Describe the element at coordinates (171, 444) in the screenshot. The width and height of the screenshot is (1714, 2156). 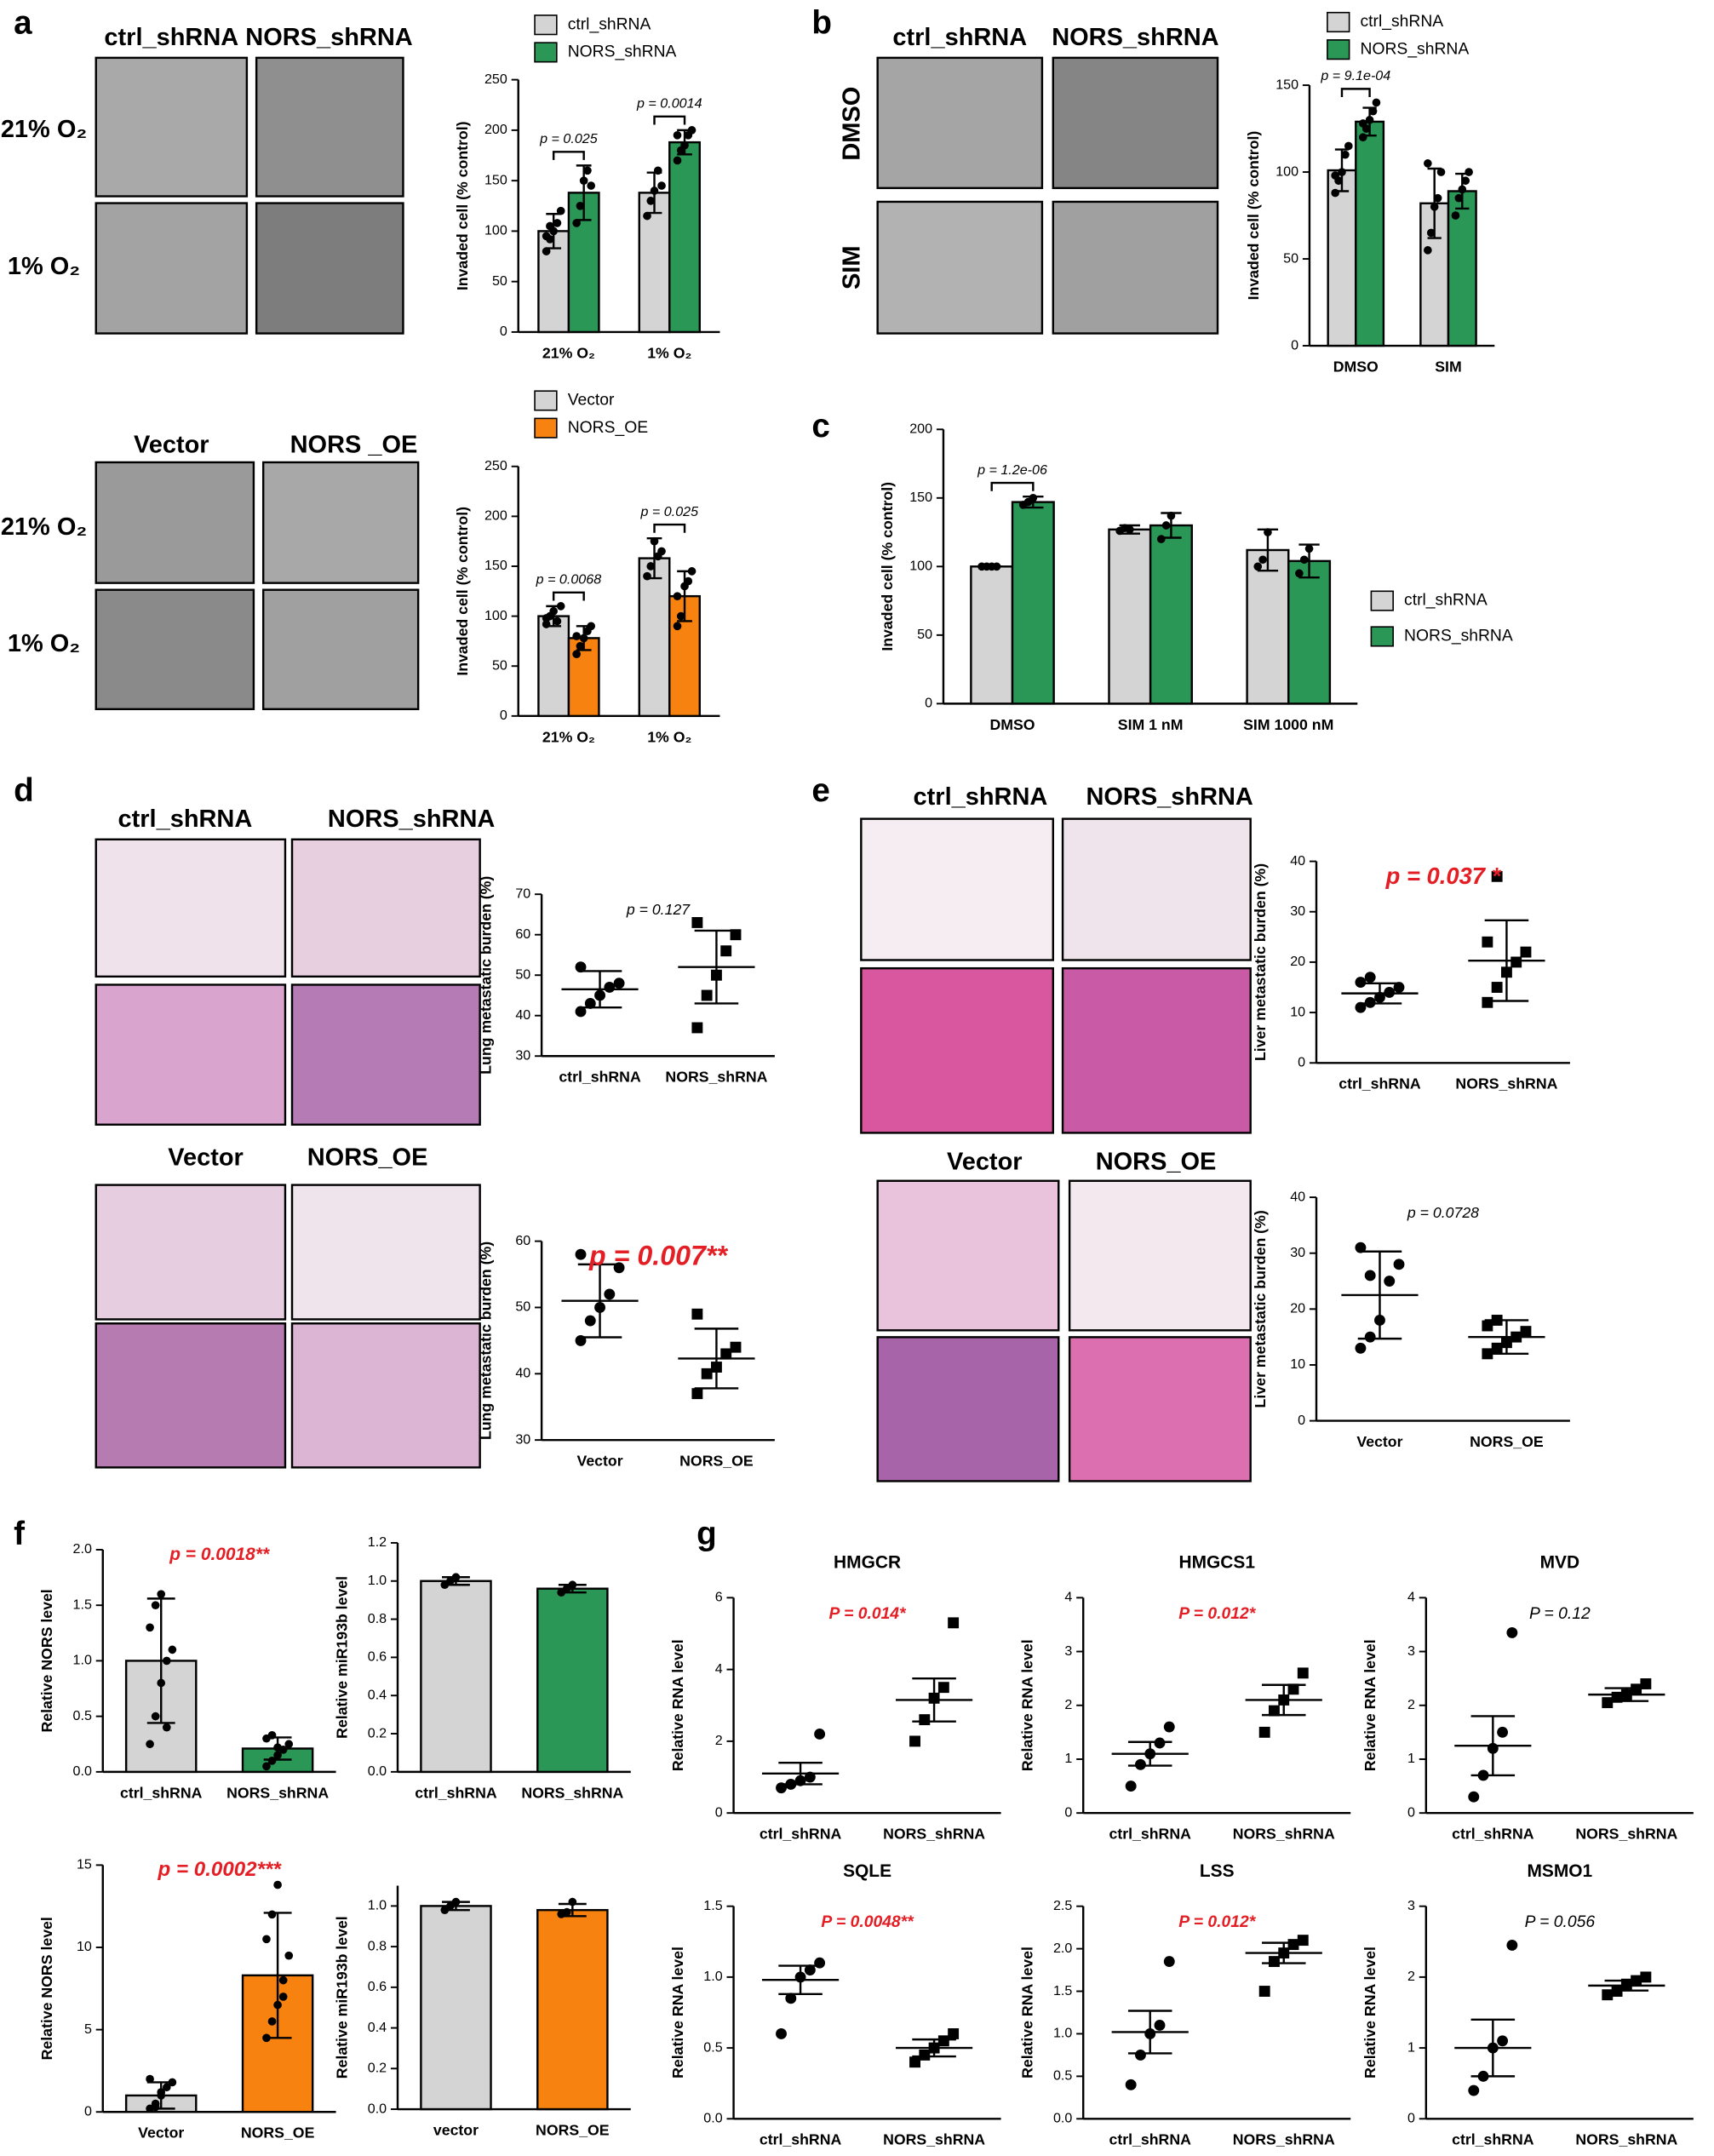
I see `image-label: Vector` at that location.